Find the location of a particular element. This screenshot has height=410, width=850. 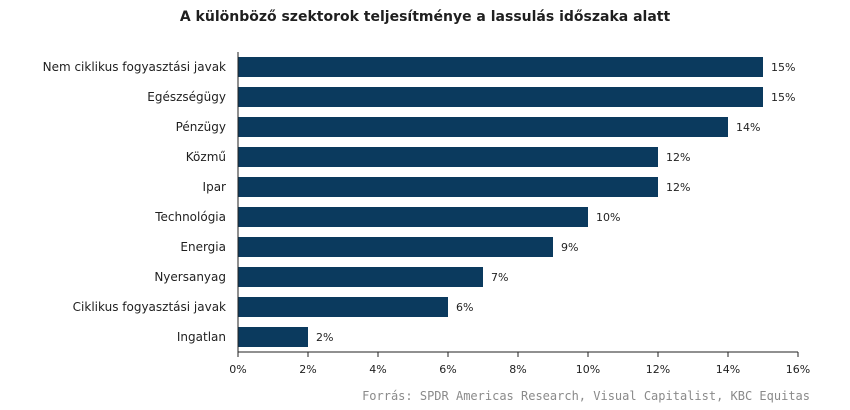

x-tick-label: 14% is located at coordinates (728, 369).